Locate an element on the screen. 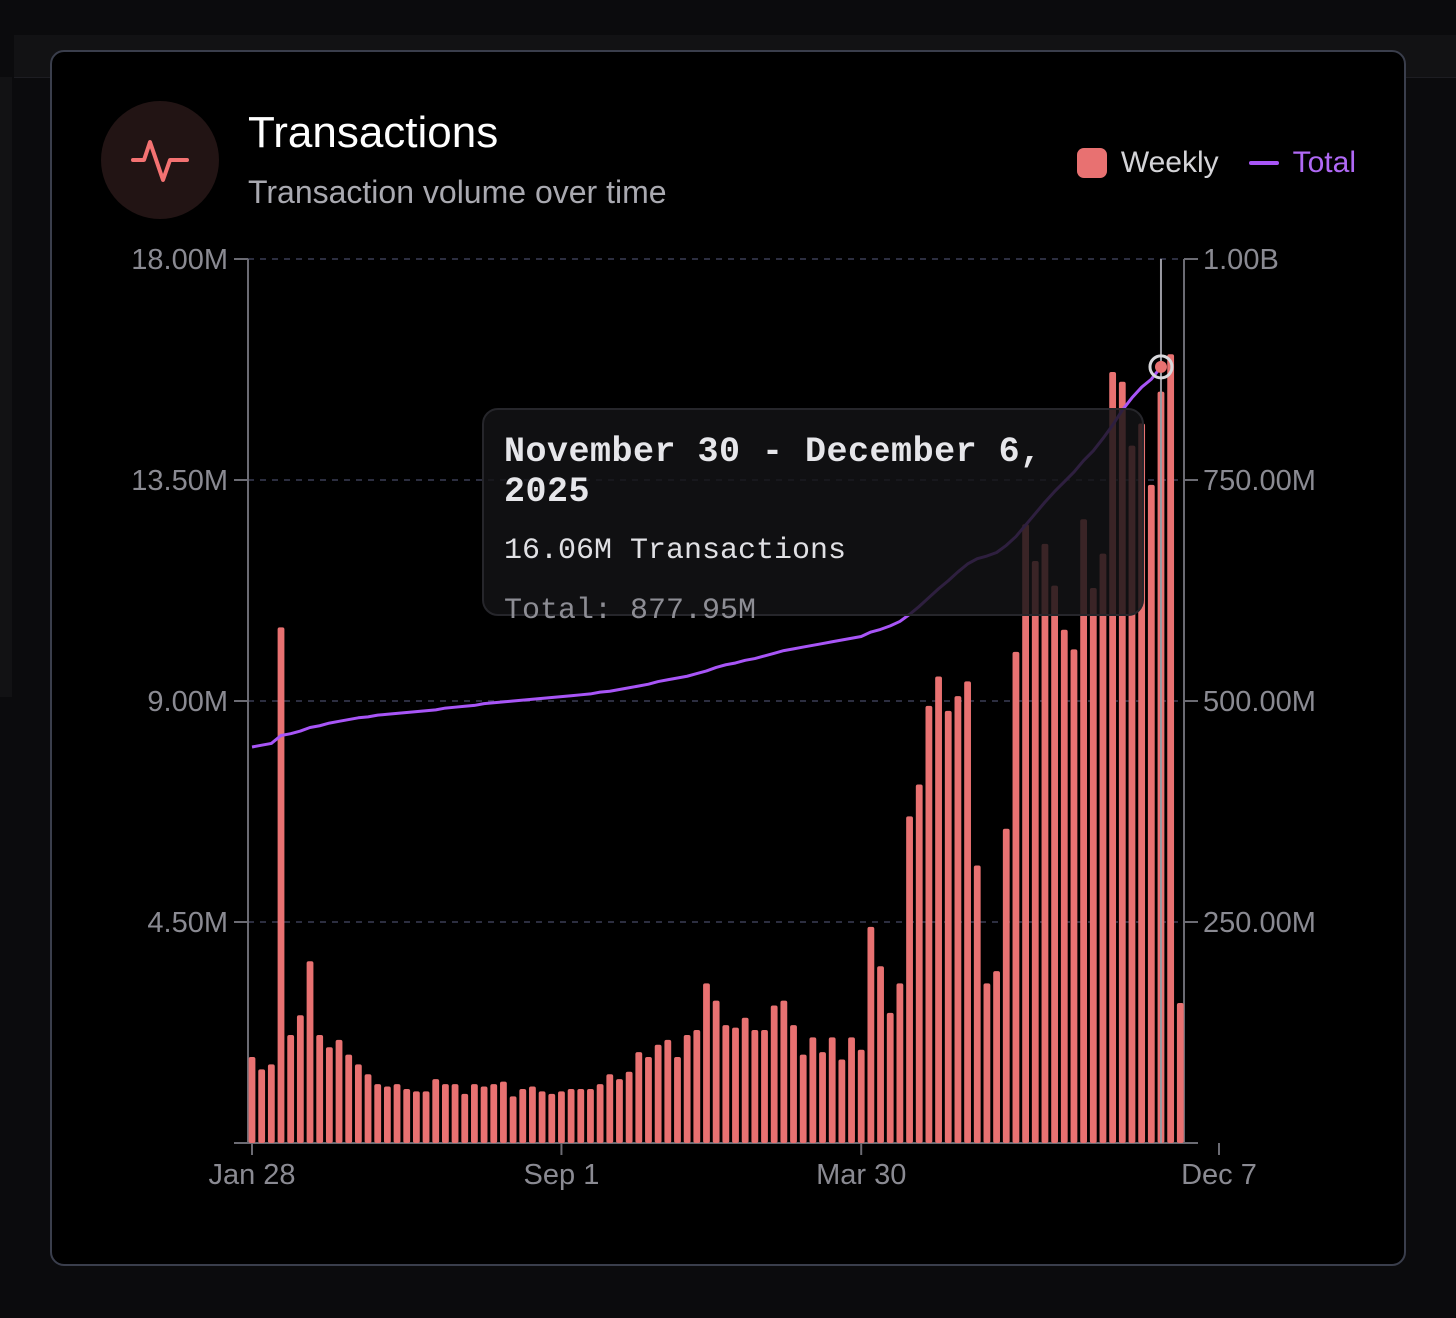 This screenshot has width=1456, height=1318. y-left-tick-label: 18.00M is located at coordinates (179, 260).